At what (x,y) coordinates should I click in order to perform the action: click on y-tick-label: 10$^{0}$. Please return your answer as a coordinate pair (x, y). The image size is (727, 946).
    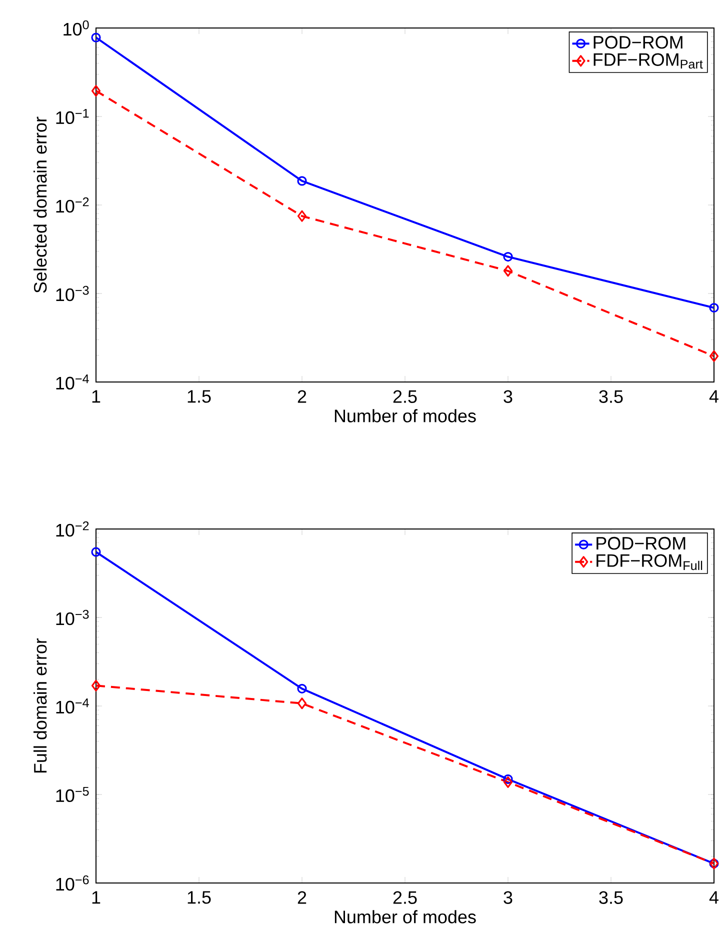
    Looking at the image, I should click on (76, 28).